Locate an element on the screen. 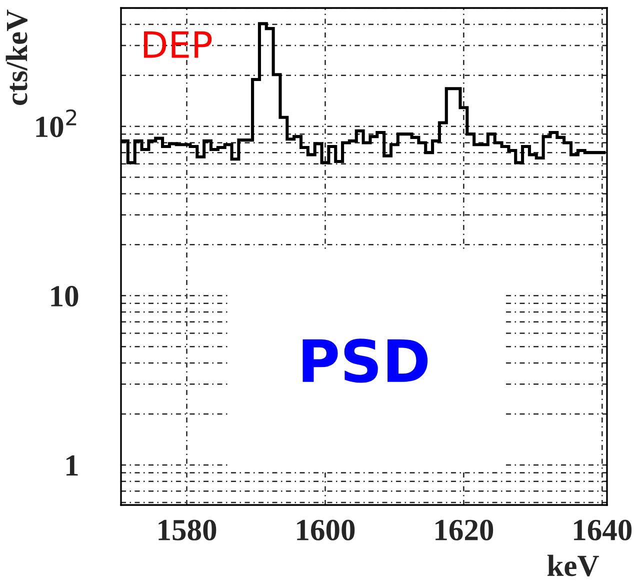 This screenshot has width=643, height=584. x-tick-label: 1640 is located at coordinates (603, 530).